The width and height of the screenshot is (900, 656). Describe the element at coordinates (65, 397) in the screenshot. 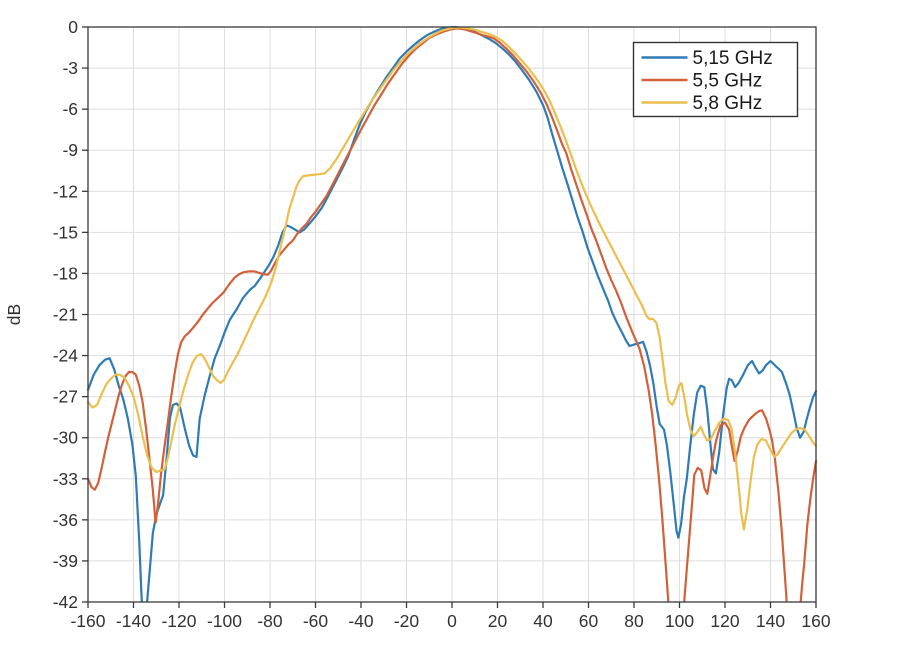

I see `y-tick-label: -27` at that location.